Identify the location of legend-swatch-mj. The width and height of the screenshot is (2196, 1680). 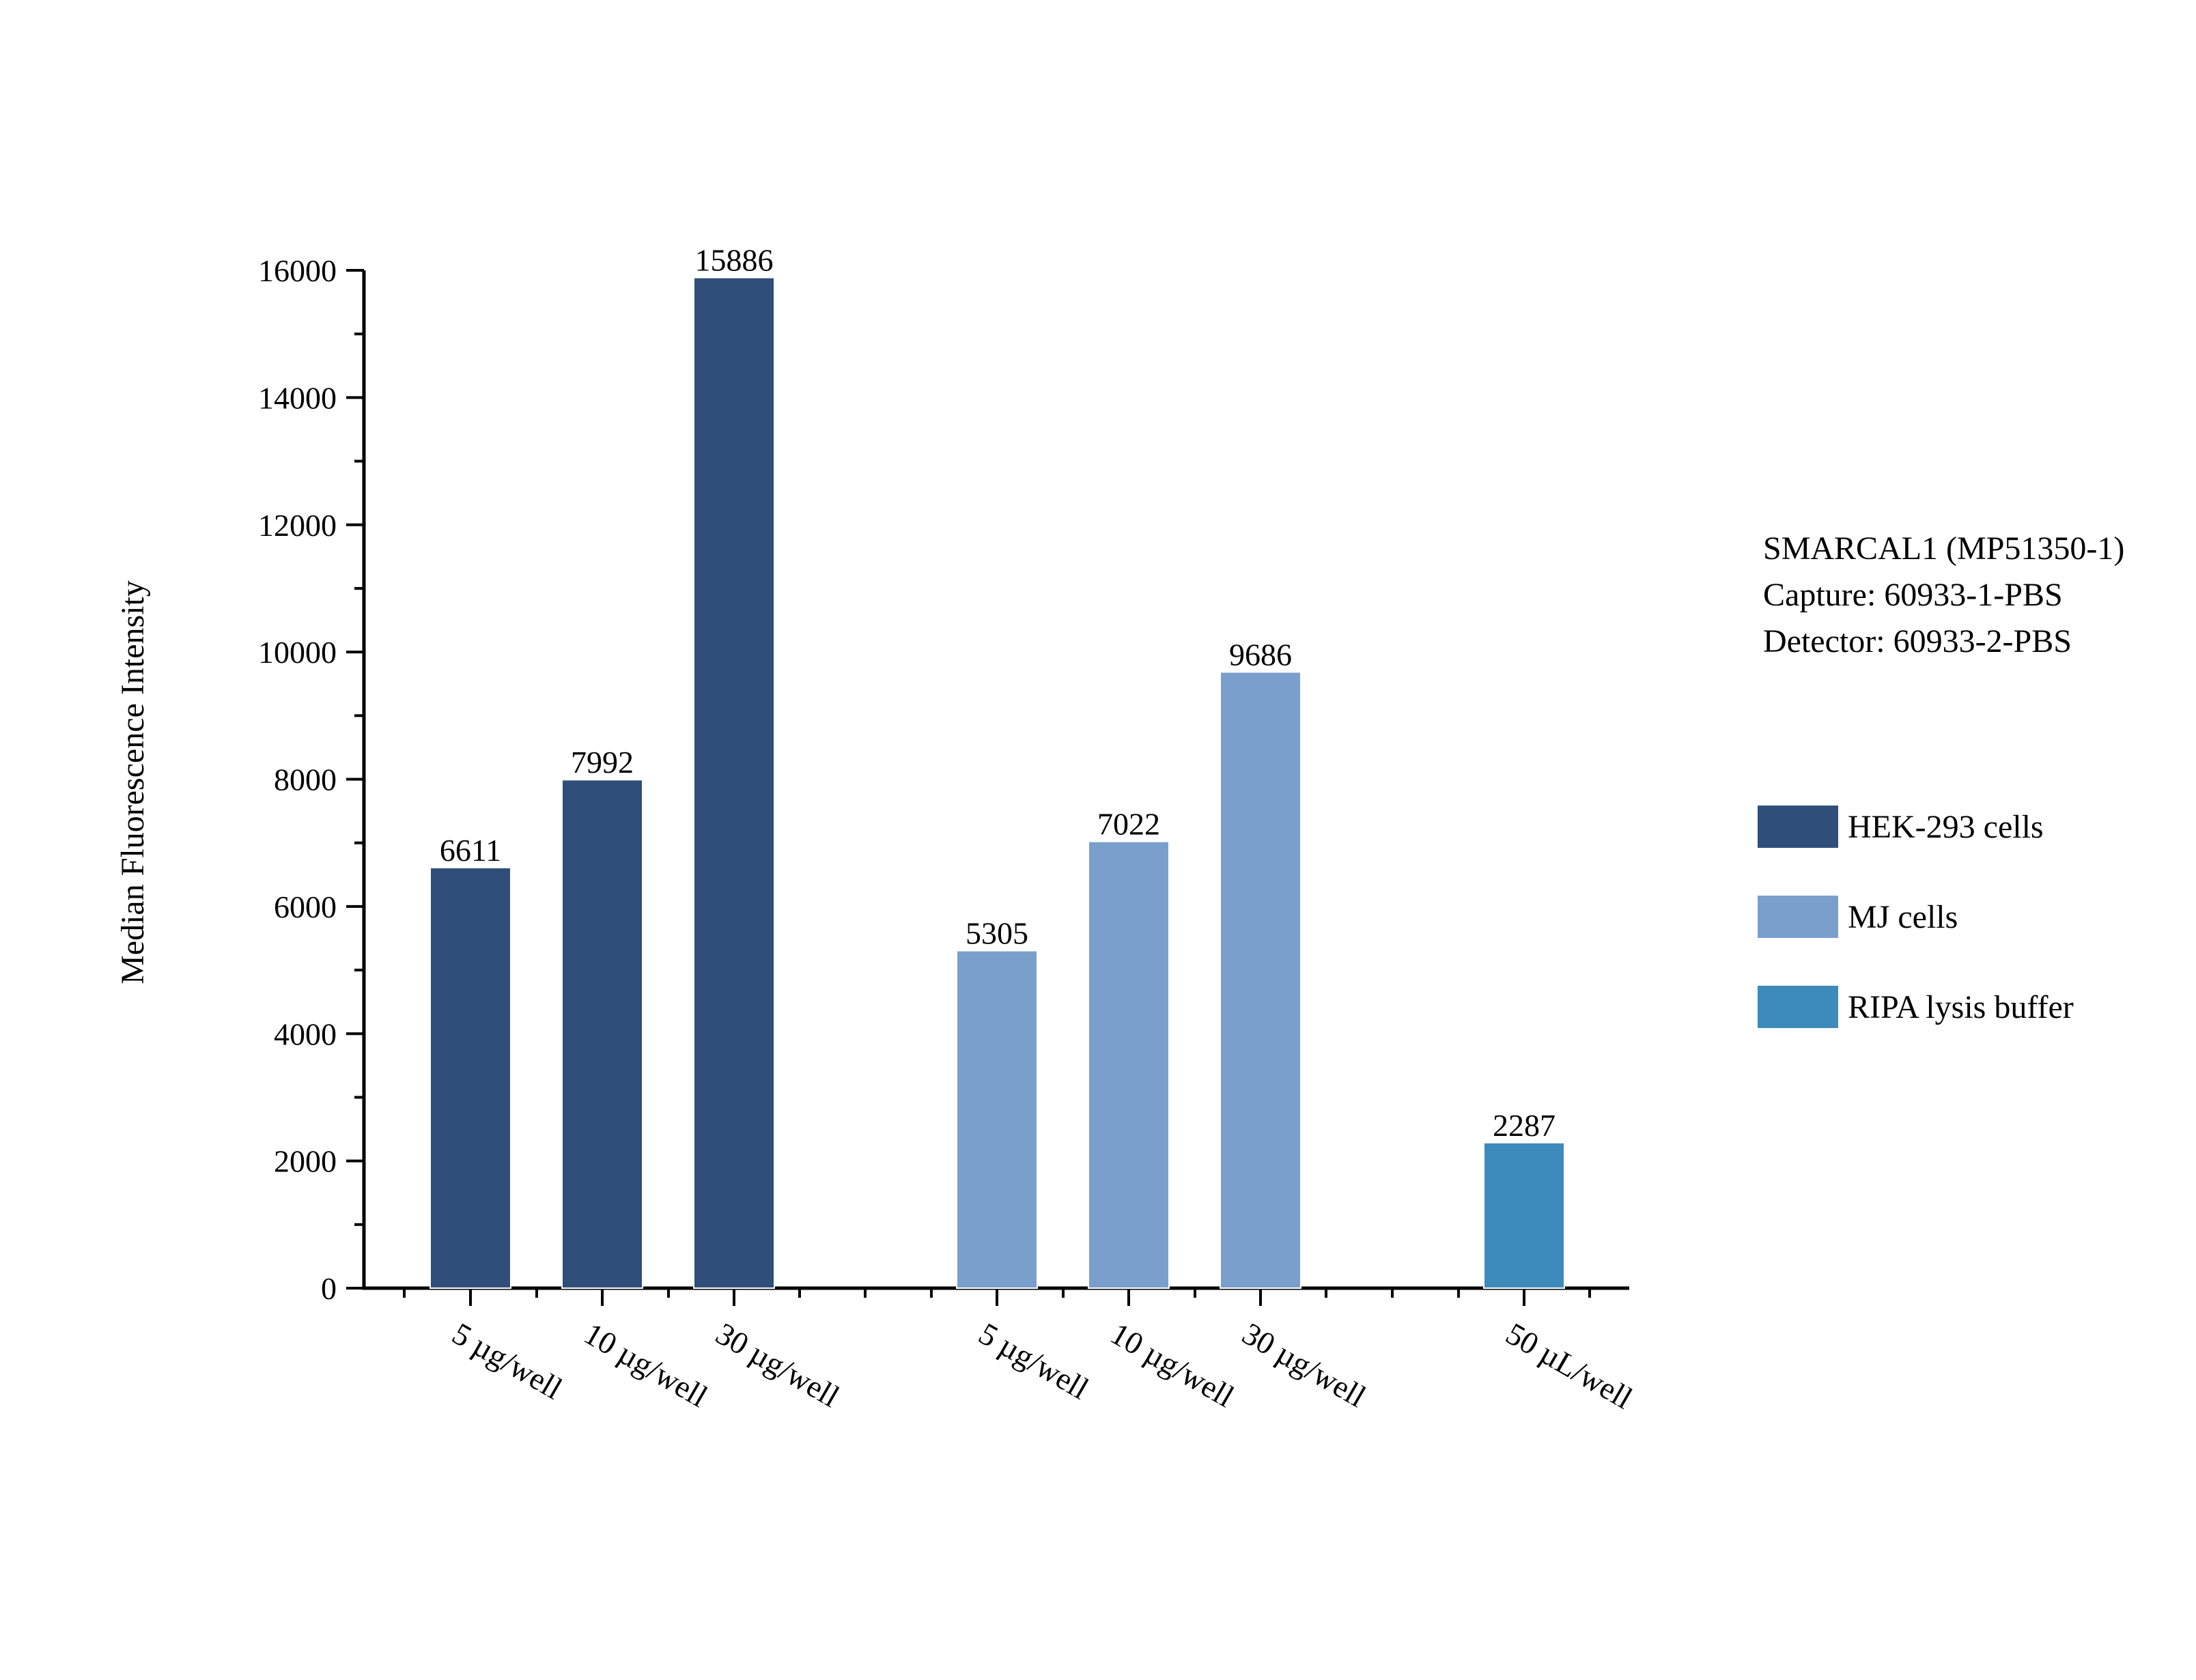
(1798, 917).